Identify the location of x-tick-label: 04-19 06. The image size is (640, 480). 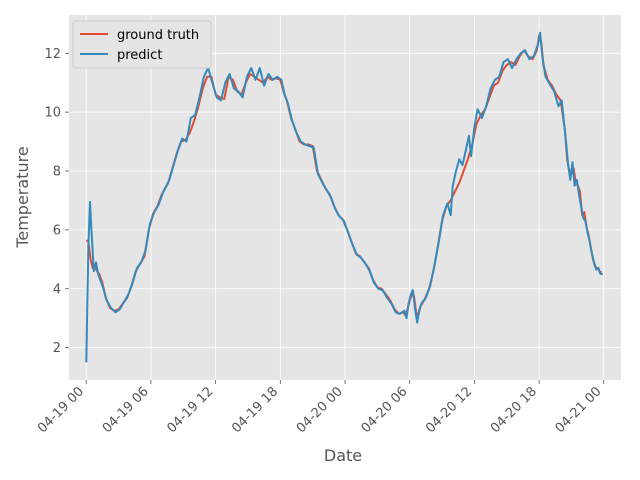
(126, 410).